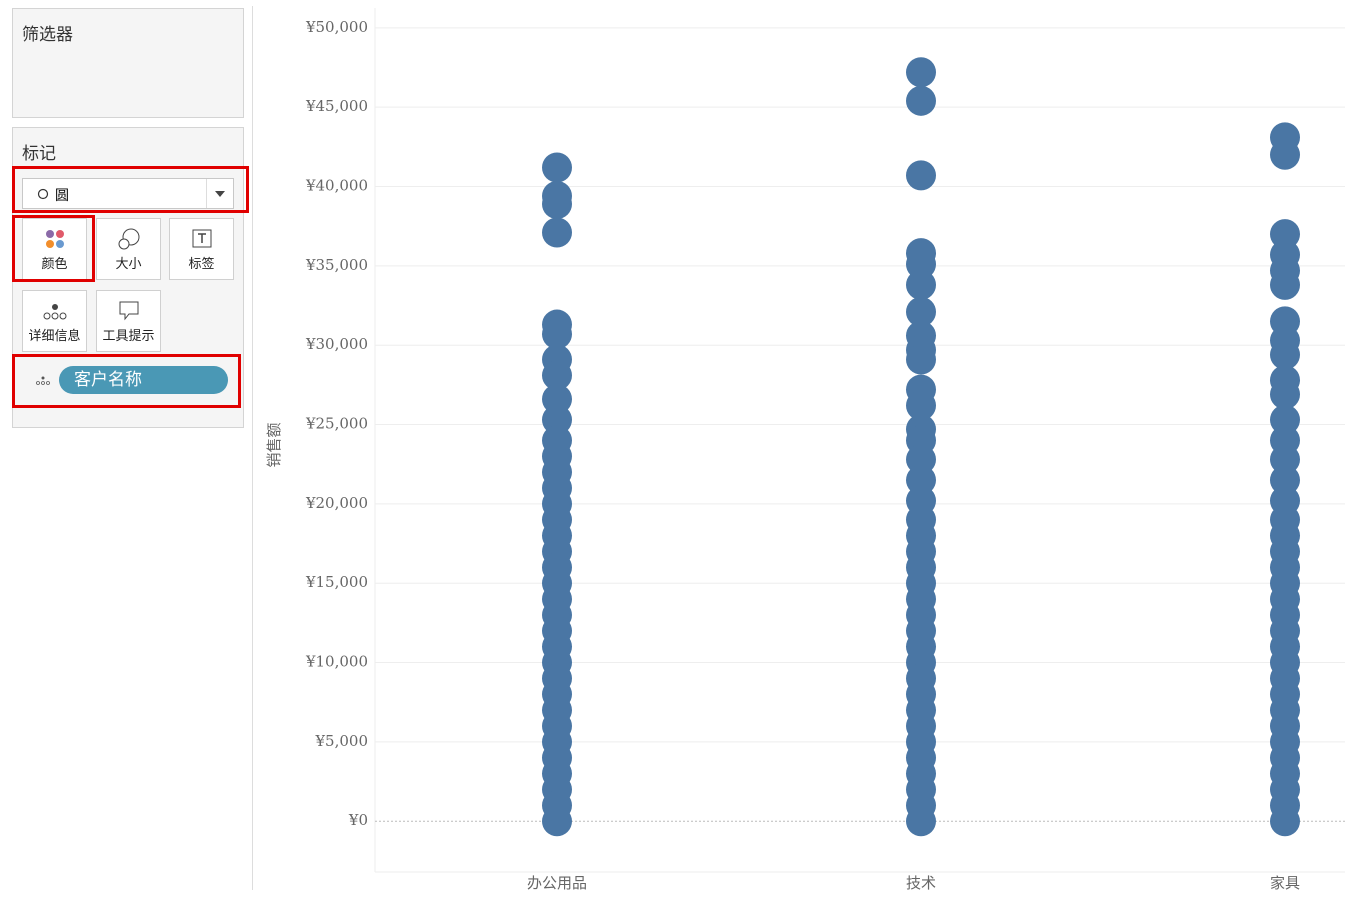 The image size is (1359, 905). I want to click on y-tick-label: ¥45,000, so click(336, 106).